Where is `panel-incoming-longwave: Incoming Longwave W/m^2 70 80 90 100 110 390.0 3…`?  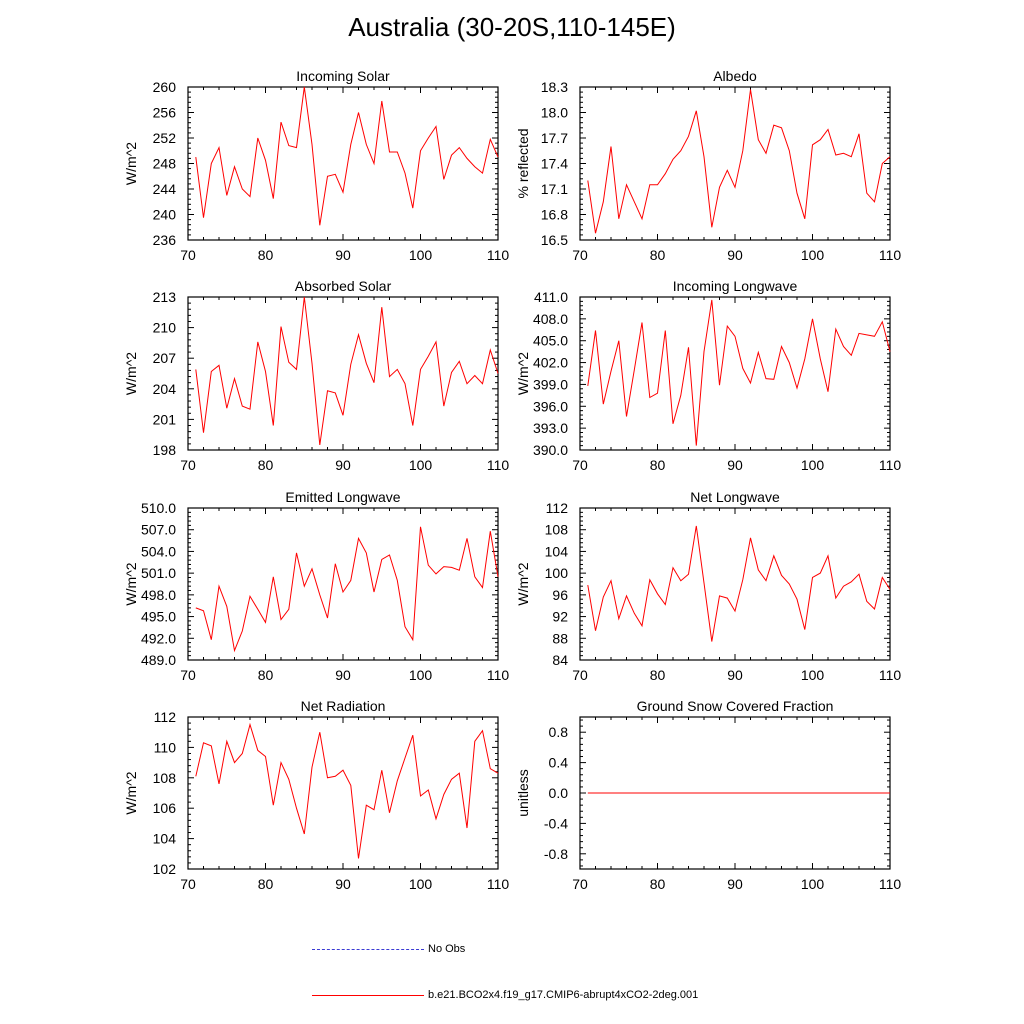
panel-incoming-longwave: Incoming Longwave W/m^2 70 80 90 100 110 390.0 3… is located at coordinates (708, 375).